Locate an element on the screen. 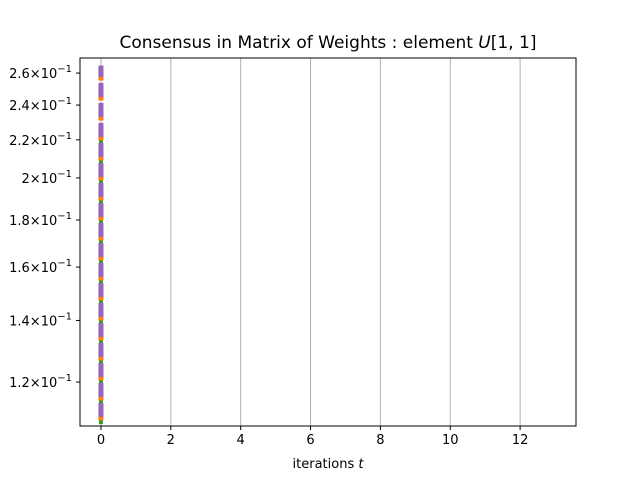  y-tick-label: 1.8×10⁻¹ is located at coordinates (40, 220).